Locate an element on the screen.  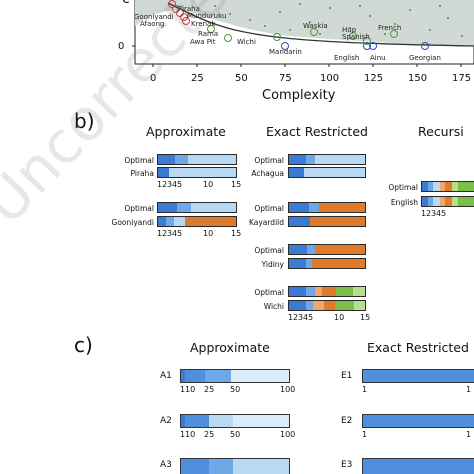
y-label-fragment: c is located at coordinates (126, 3).